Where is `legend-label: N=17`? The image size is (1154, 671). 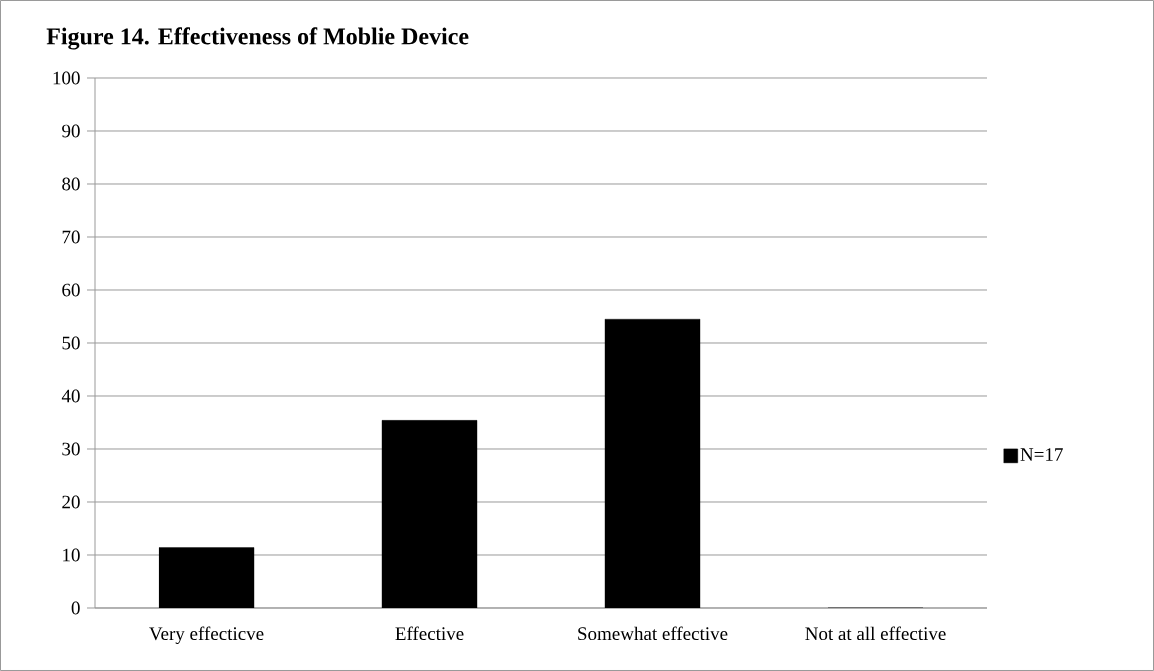 legend-label: N=17 is located at coordinates (1041, 454).